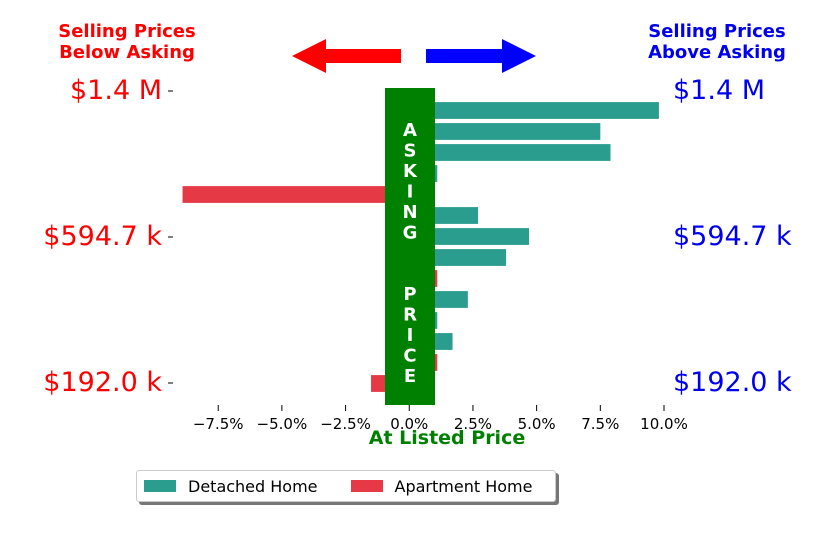 This screenshot has height=541, width=834. I want to click on price-label-top-right: $1.4 M, so click(719, 90).